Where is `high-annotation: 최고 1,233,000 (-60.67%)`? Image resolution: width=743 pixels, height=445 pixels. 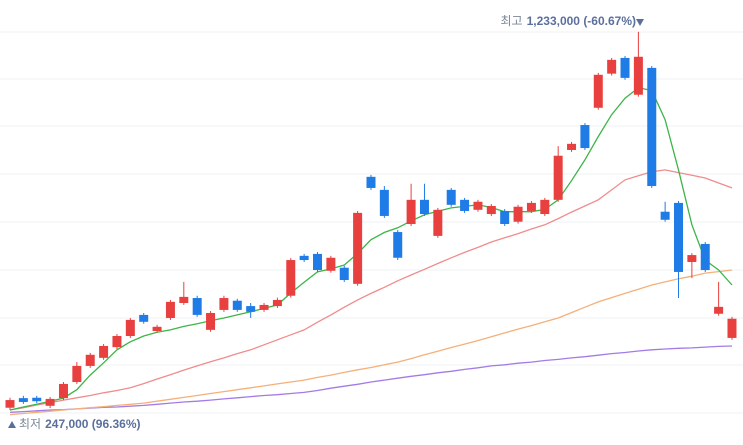
high-annotation: 최고 1,233,000 (-60.67%) is located at coordinates (569, 21).